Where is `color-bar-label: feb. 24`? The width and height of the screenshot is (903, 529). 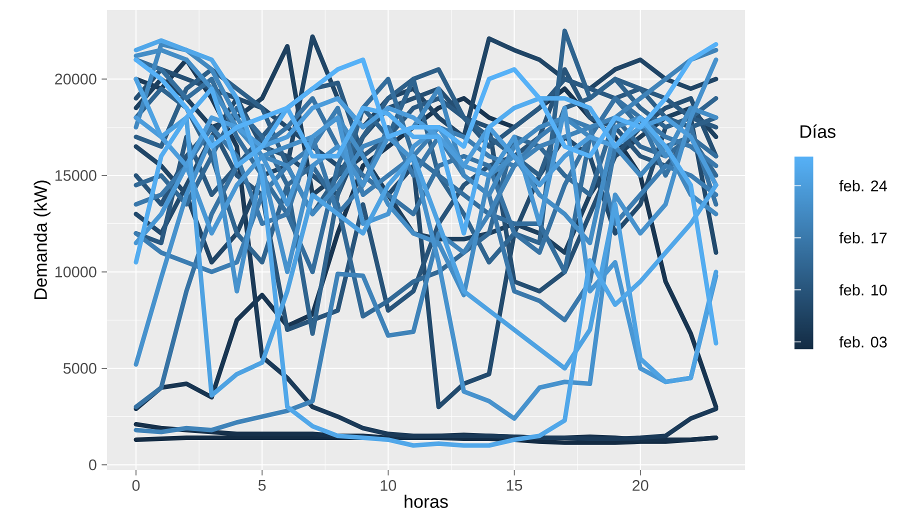 color-bar-label: feb. 24 is located at coordinates (863, 186).